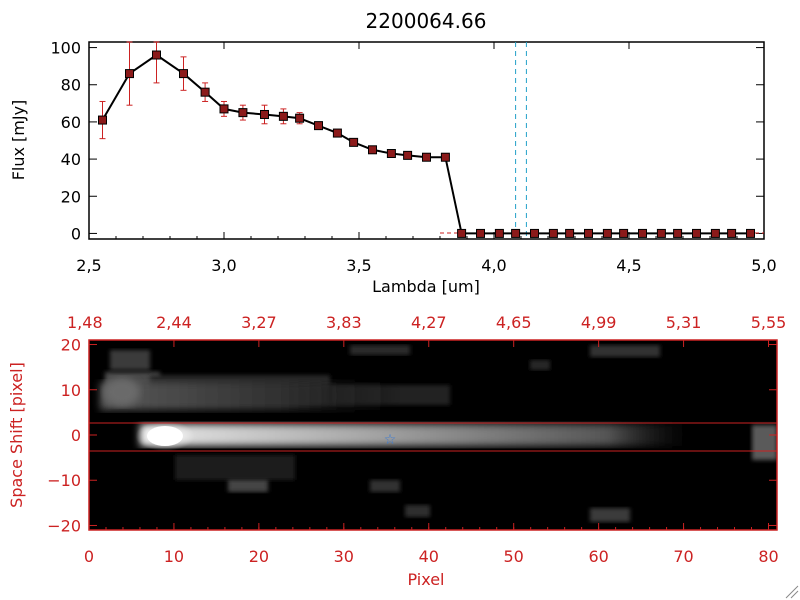  Describe the element at coordinates (683, 556) in the screenshot. I see `pixel-tick-label: 70` at that location.